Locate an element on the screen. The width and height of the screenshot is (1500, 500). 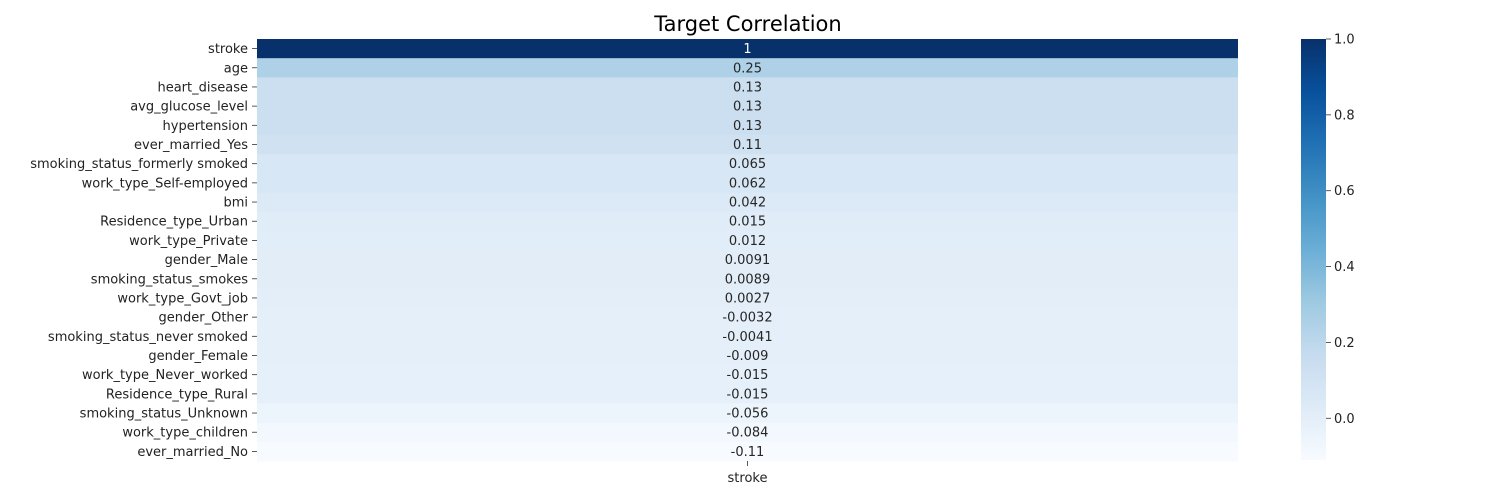
row-label: ever_married_Yes is located at coordinates (191, 145).